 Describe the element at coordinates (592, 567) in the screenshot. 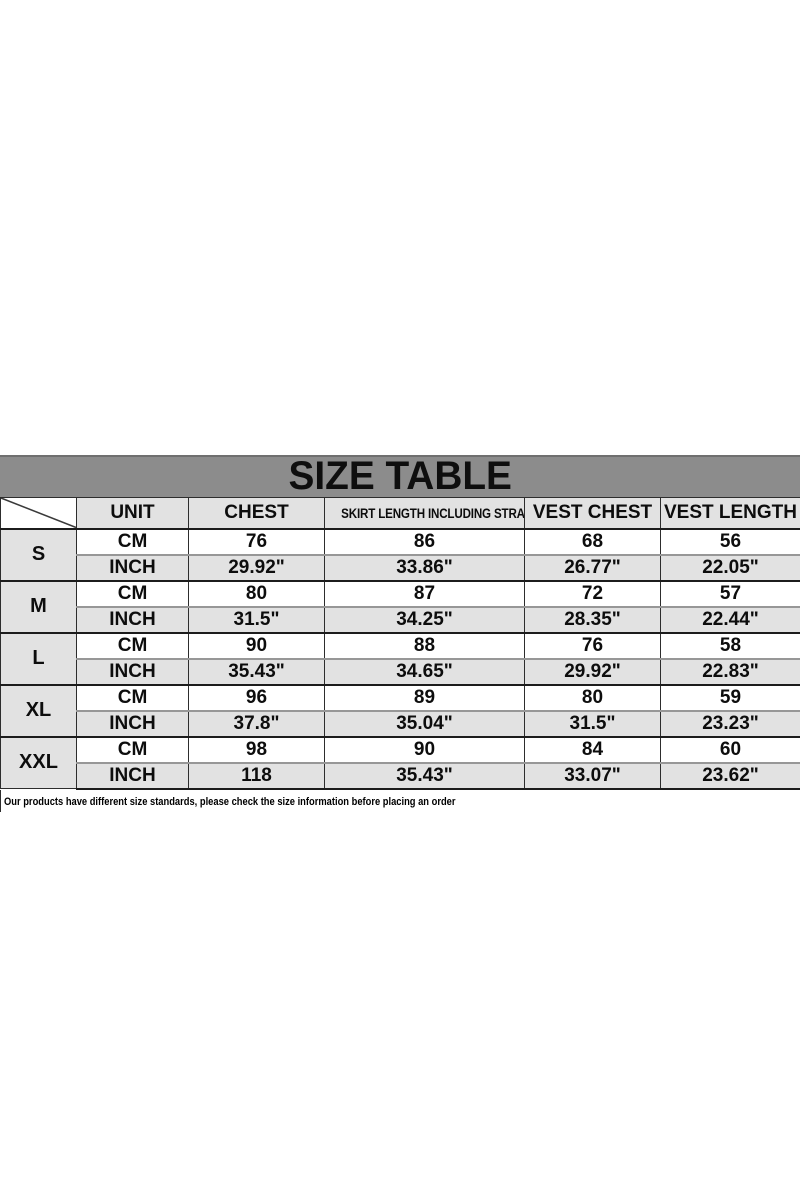

I see `value-cell: 26.77"` at that location.